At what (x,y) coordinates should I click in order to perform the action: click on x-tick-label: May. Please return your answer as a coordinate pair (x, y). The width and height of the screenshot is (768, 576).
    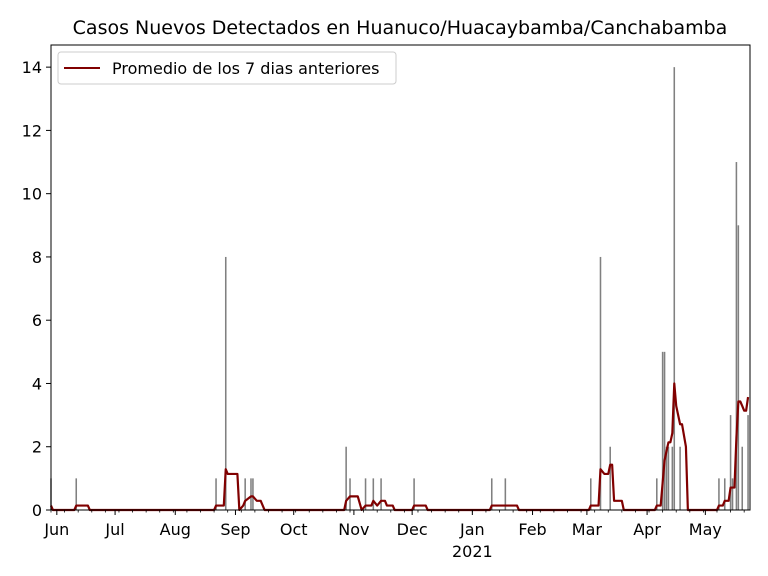
    Looking at the image, I should click on (705, 529).